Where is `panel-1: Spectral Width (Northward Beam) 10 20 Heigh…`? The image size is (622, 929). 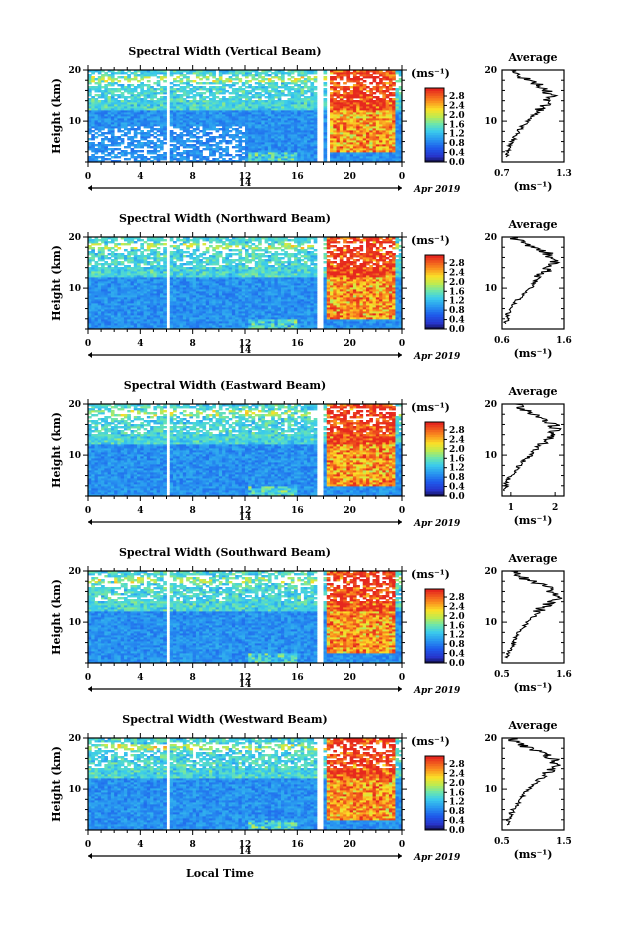 panel-1: Spectral Width (Northward Beam) 10 20 Heigh… is located at coordinates (311, 287).